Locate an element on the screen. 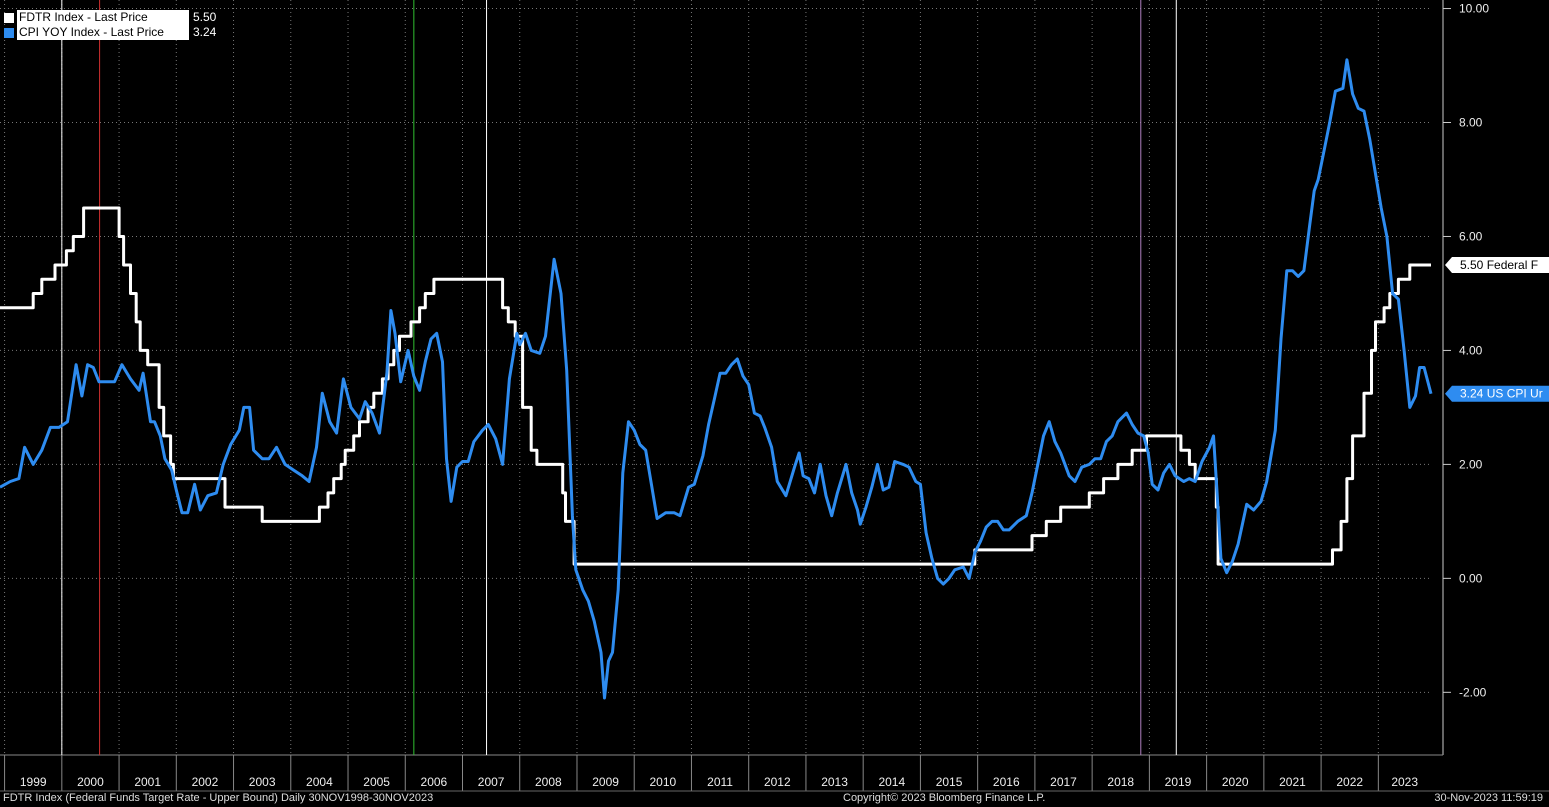  legend-label-fdtr: FDTR Index - Last Price is located at coordinates (103, 17).